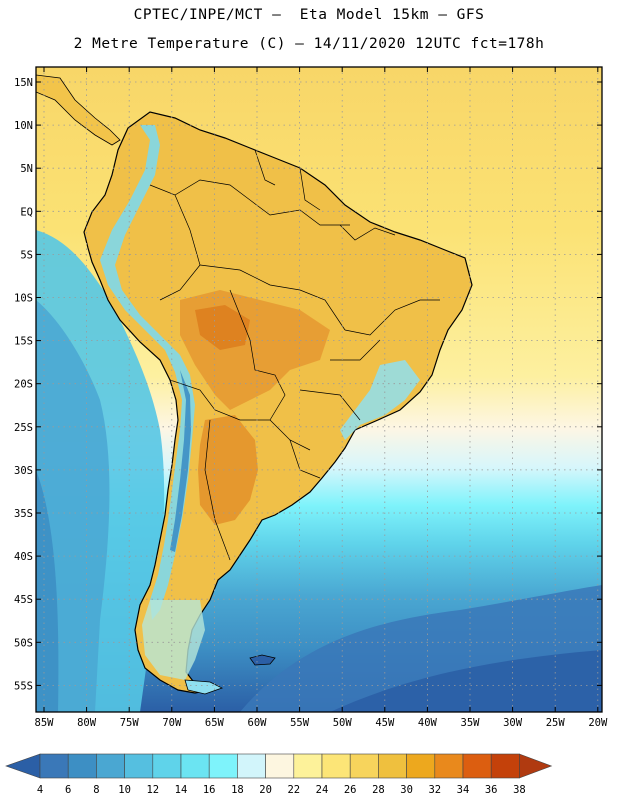 This screenshot has width=618, height=800. Describe the element at coordinates (281, 790) in the screenshot. I see `legend-value-labels: 4 6 8 10 12 14 16 18 20 22 24 26 28 30 32 34 36 38` at that location.